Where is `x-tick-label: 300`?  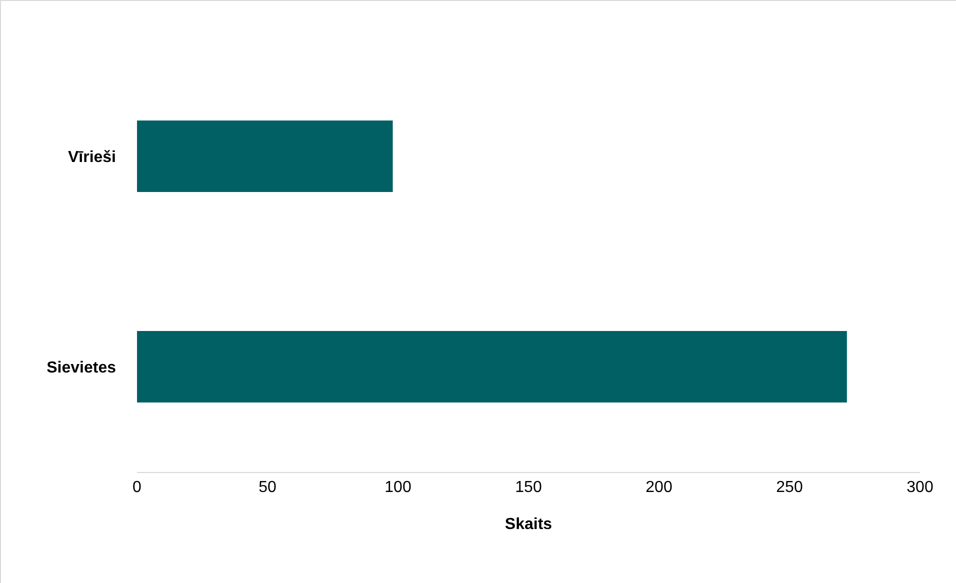
x-tick-label: 300 is located at coordinates (920, 487).